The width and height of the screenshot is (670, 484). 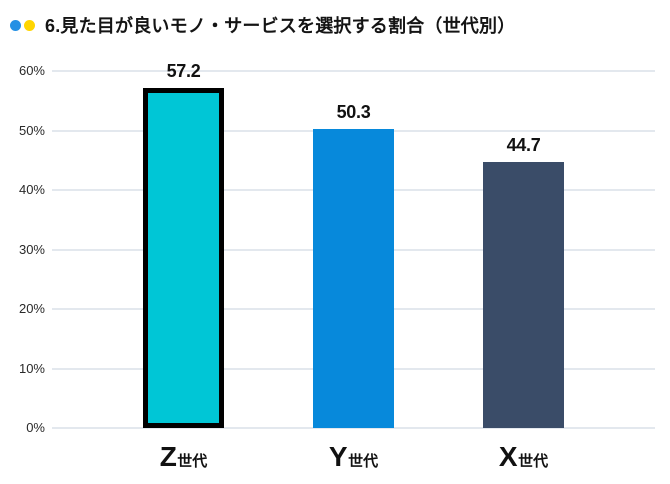 I want to click on bar-Y世代, so click(x=353, y=278).